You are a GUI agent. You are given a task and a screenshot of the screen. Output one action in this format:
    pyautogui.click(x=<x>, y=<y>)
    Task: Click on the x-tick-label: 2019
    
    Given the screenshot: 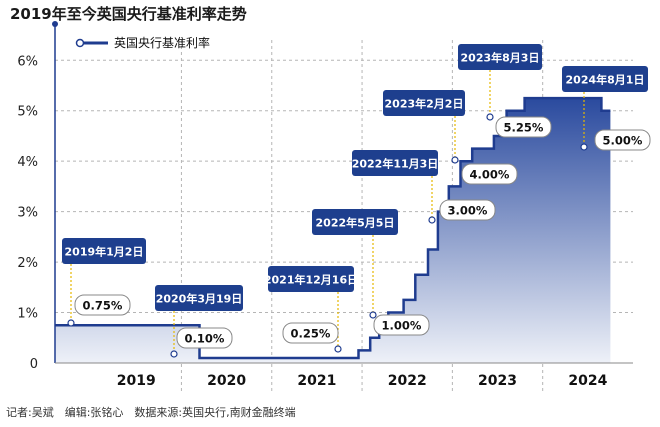 What is the action you would take?
    pyautogui.click(x=136, y=381)
    